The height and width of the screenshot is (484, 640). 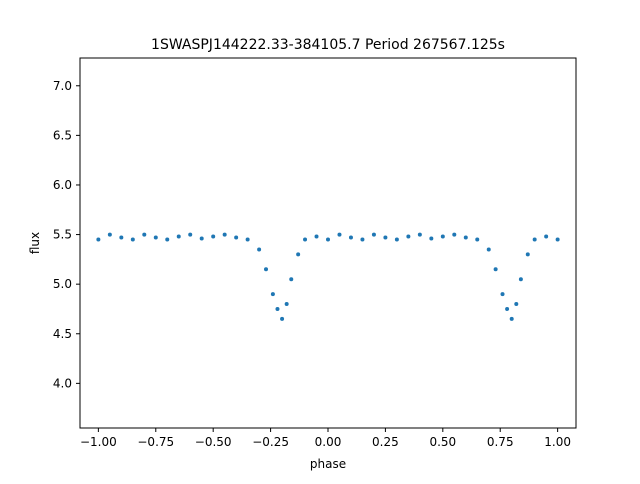 What do you see at coordinates (442, 442) in the screenshot?
I see `x-tick-label: 0.50` at bounding box center [442, 442].